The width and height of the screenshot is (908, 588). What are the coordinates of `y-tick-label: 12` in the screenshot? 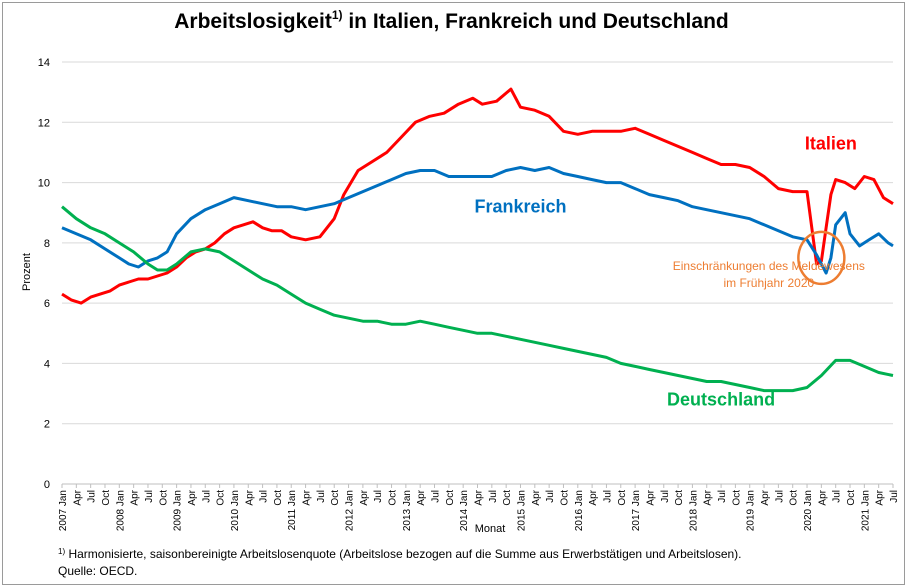 It's located at (44, 123).